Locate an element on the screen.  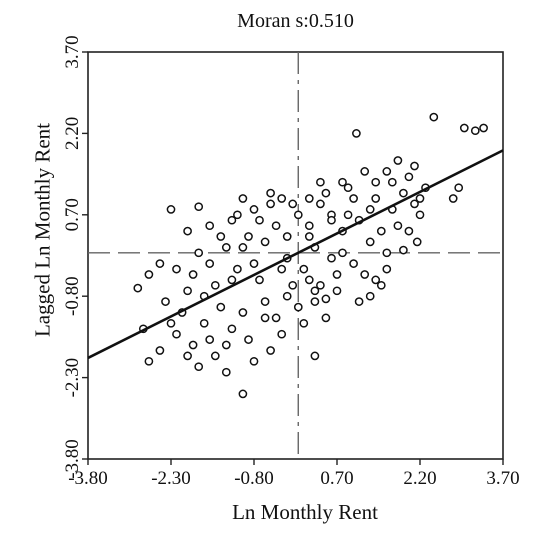
y-tick-label: 2.20 is located at coordinates (72, 133).